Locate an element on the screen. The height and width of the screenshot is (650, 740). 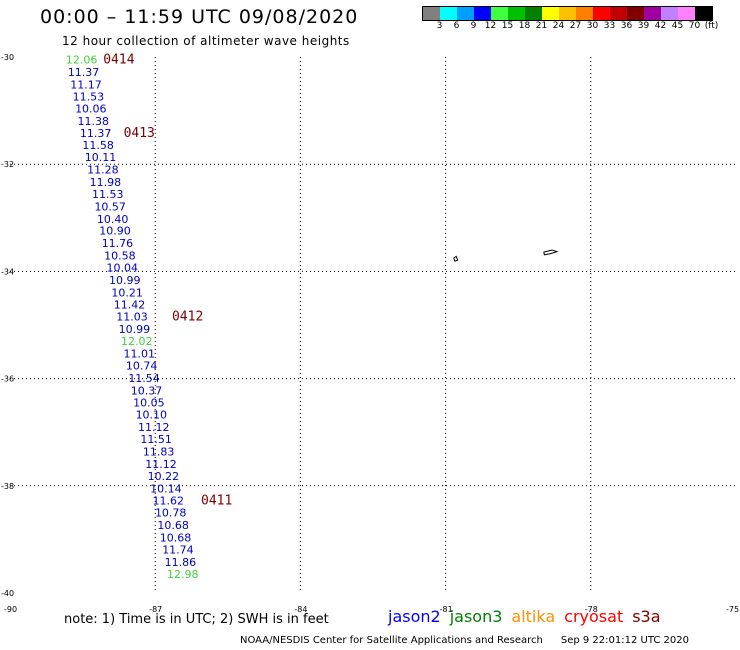
swh-value: 10.21 is located at coordinates (127, 292).